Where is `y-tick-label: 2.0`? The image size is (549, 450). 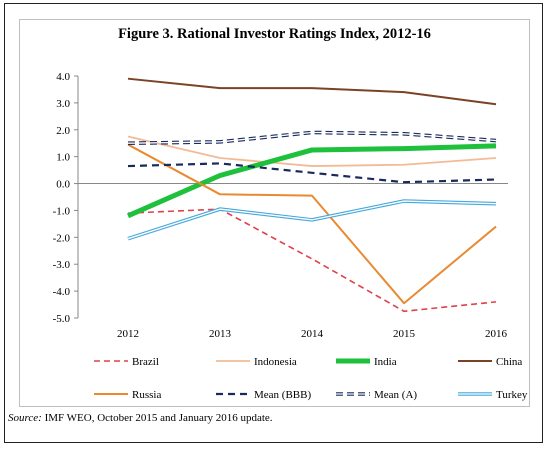
y-tick-label: 2.0 is located at coordinates (63, 131).